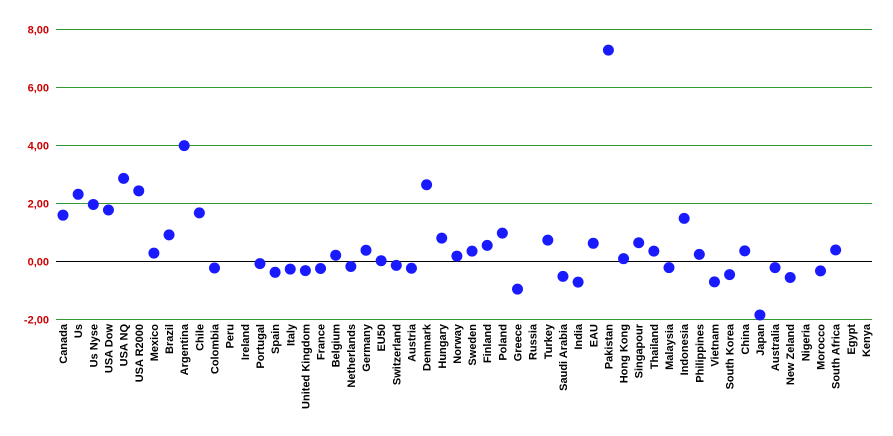 The image size is (893, 436). I want to click on x-tick-label: Malaysia, so click(670, 346).